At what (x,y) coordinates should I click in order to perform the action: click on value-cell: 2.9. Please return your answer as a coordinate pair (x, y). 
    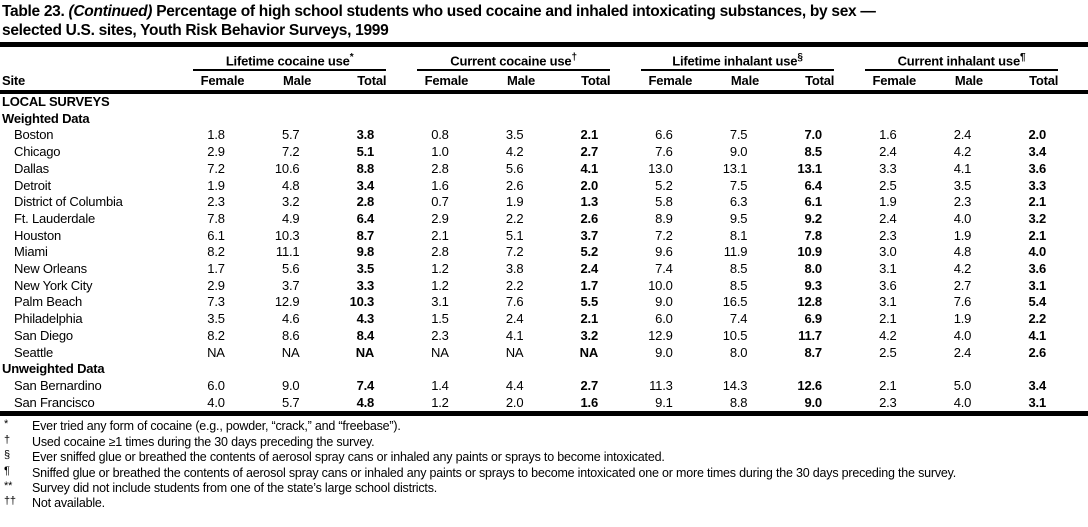
    Looking at the image, I should click on (216, 152).